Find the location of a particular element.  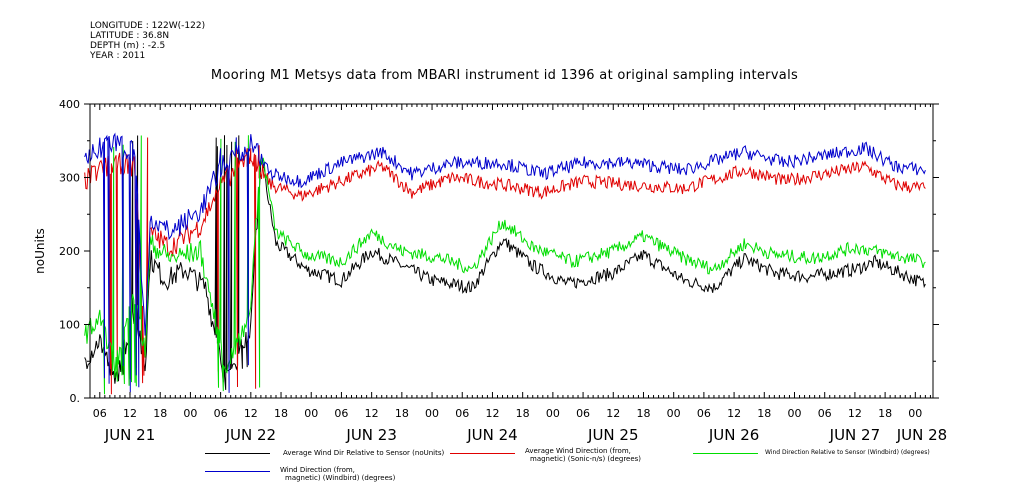

day-label: JUN 24 is located at coordinates (491, 435).